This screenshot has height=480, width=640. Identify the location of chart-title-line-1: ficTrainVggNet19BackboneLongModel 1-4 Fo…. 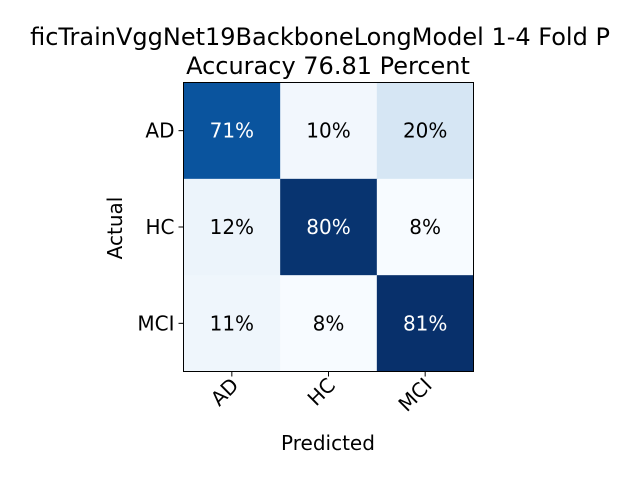
(320, 37).